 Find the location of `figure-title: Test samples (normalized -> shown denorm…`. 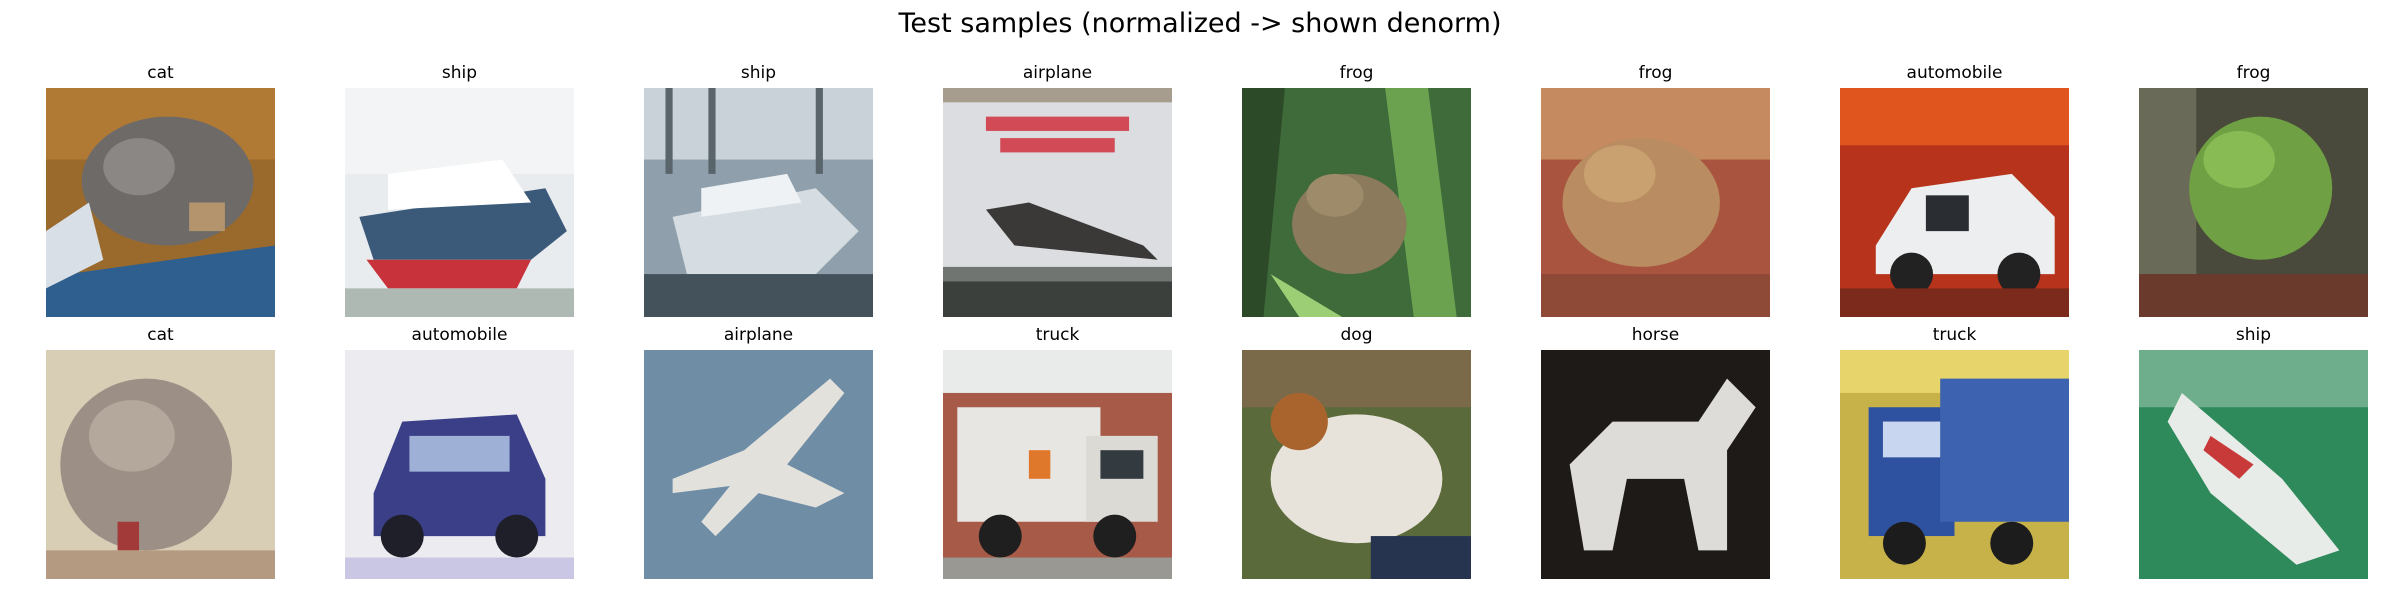

figure-title: Test samples (normalized -> shown denorm… is located at coordinates (1200, 23).